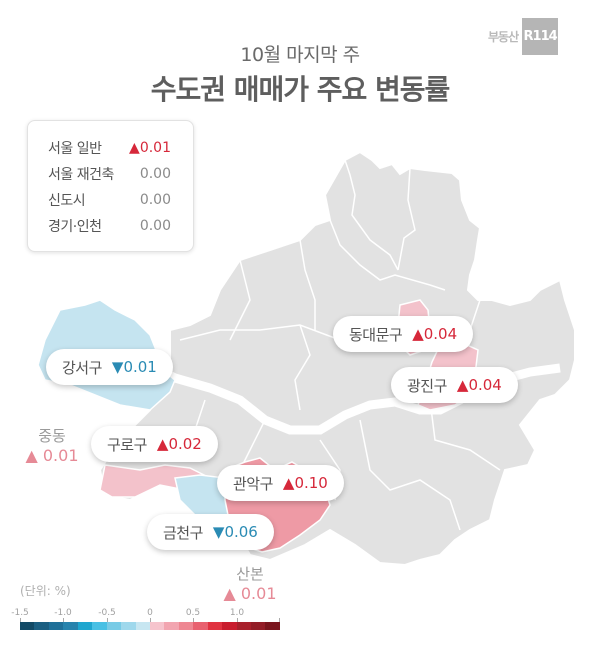 This screenshot has width=600, height=657. I want to click on district-name: 관악구, so click(253, 483).